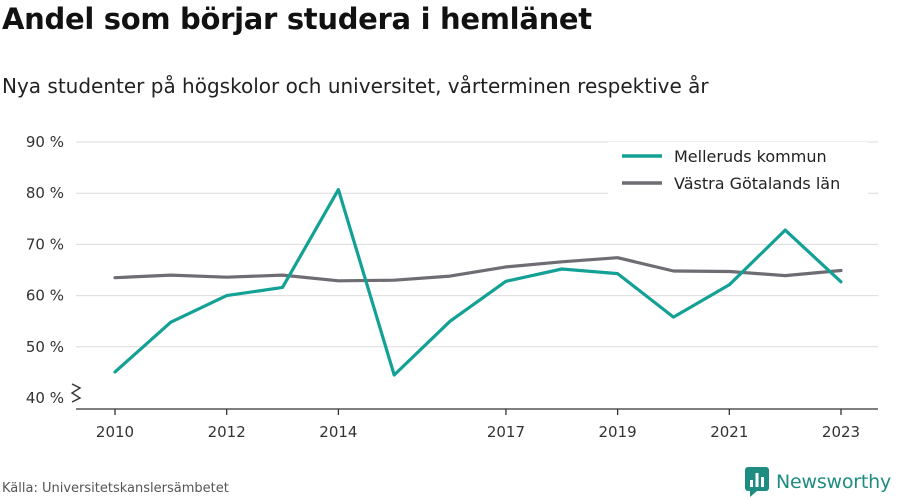 The width and height of the screenshot is (900, 500). What do you see at coordinates (76, 393) in the screenshot?
I see `axis-break-icon` at bounding box center [76, 393].